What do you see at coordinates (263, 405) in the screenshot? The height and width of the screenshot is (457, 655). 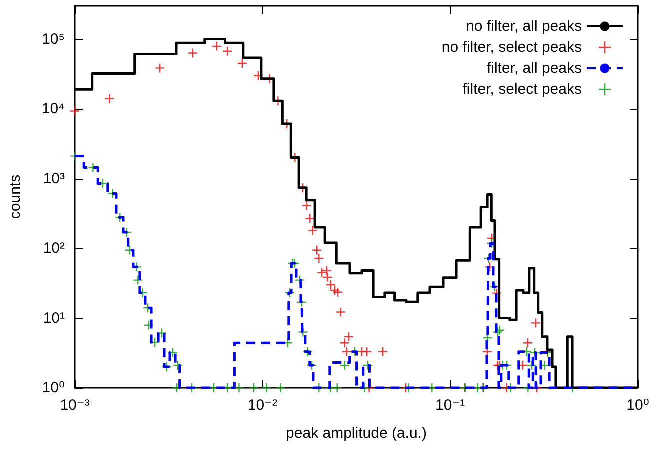 I see `x-tick-label: 10⁻²` at bounding box center [263, 405].